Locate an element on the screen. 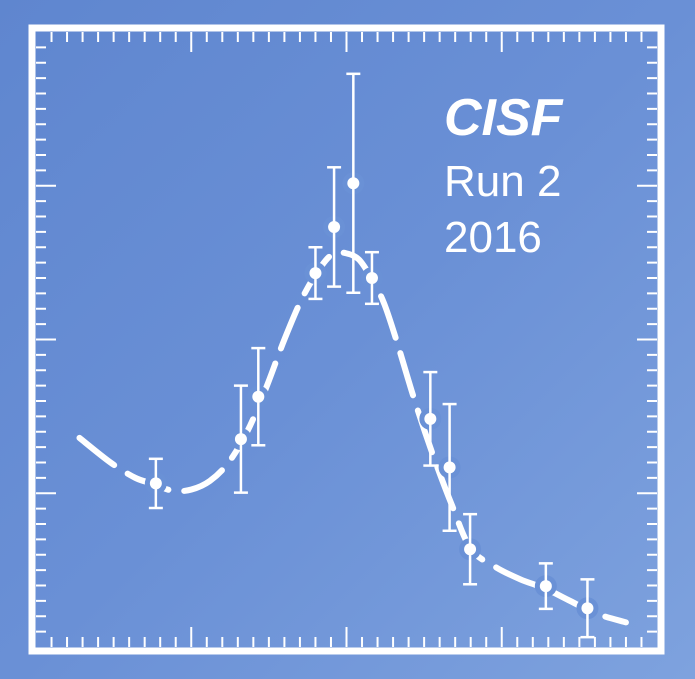 Image resolution: width=695 pixels, height=679 pixels. run-label: Run 2 is located at coordinates (502, 181).